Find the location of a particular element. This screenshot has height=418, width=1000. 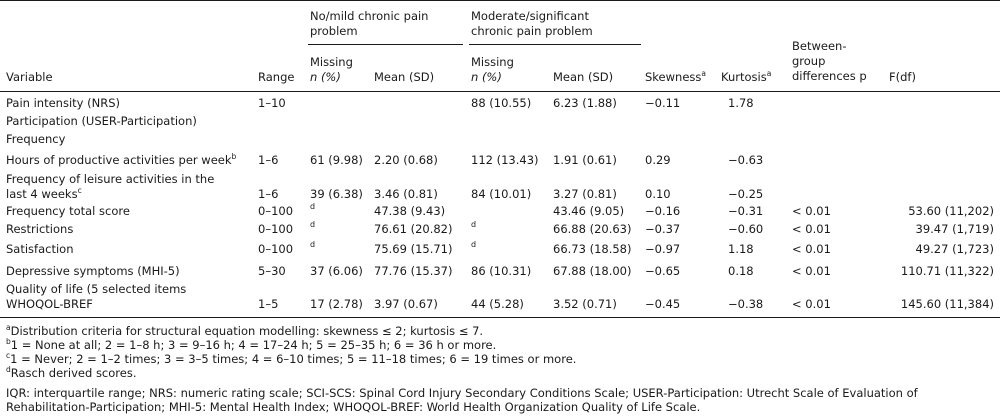

row-variable: last 4 weeksc is located at coordinates (44, 193).